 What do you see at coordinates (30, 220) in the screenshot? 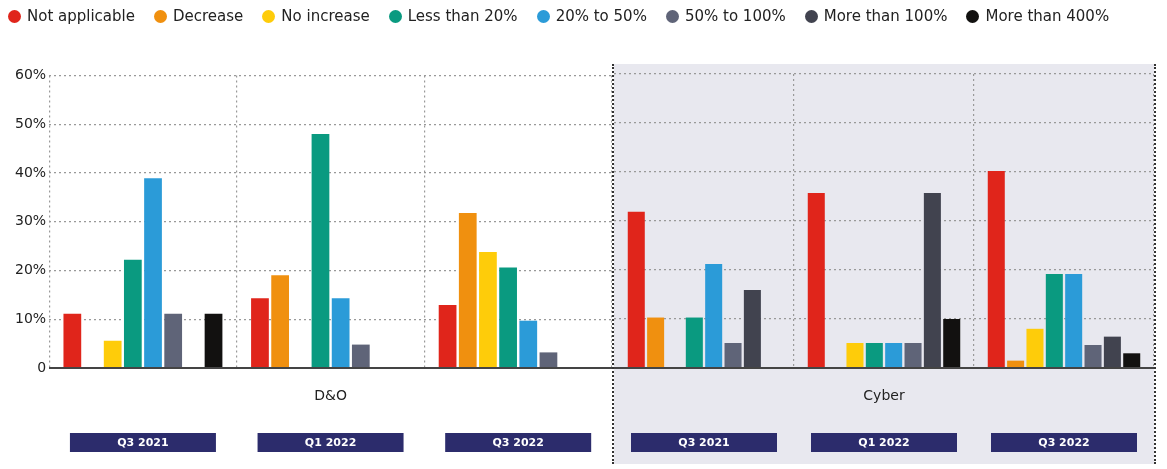
I see `y-tick-label: 30%` at bounding box center [30, 220].